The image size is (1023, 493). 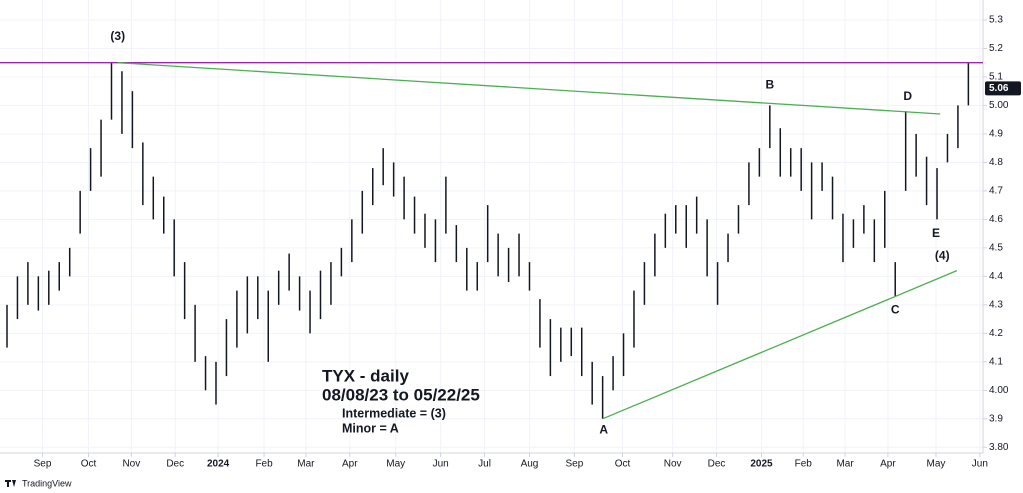 I want to click on chart-subtitle: 08/08/23 to 05/22/25, so click(x=401, y=394).